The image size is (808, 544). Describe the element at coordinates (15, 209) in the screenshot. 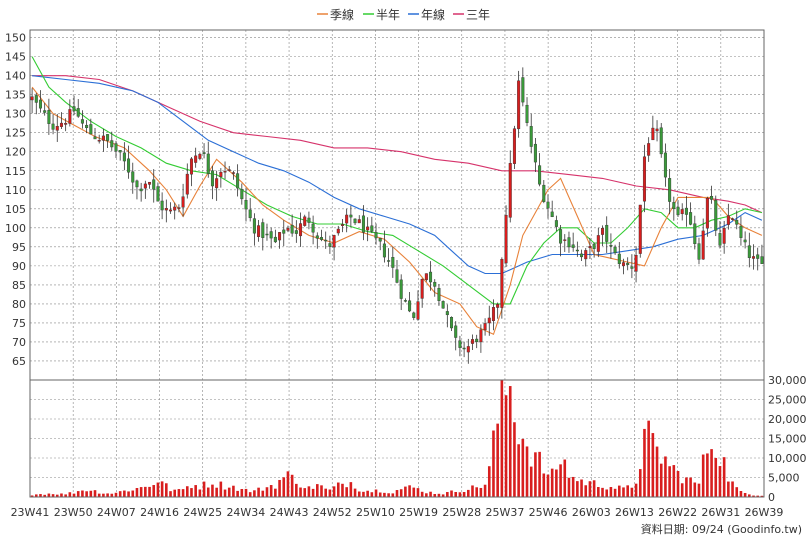

I see `price-tick-label: 105` at that location.